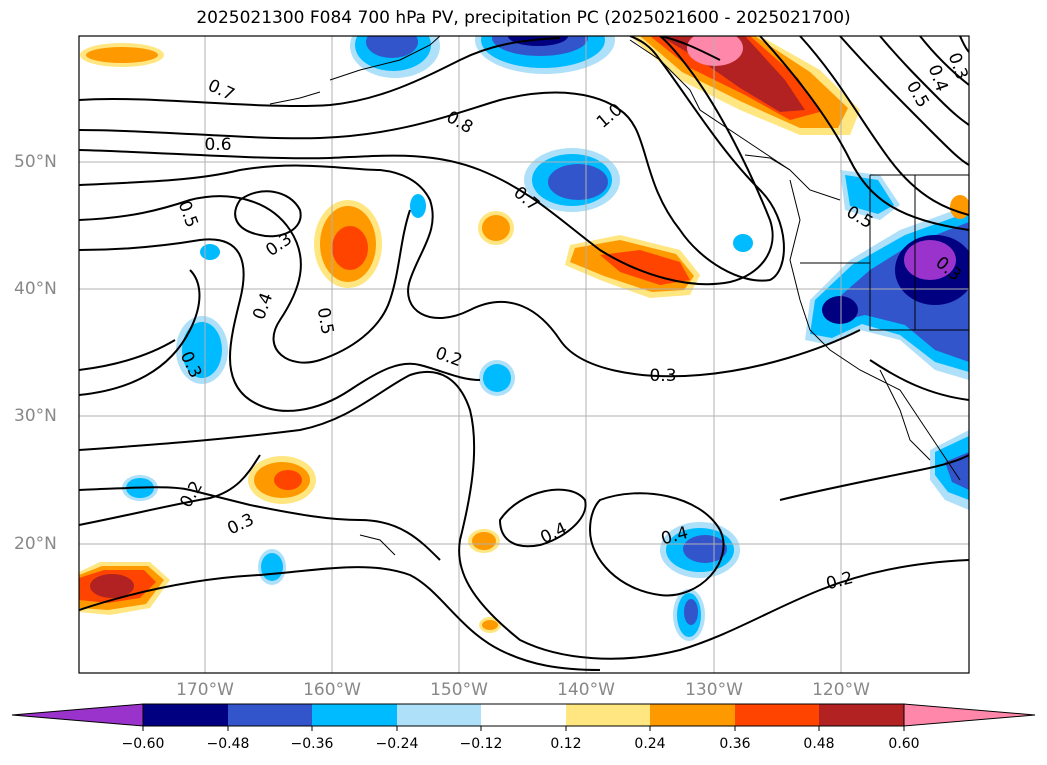 The height and width of the screenshot is (765, 1047). What do you see at coordinates (904, 744) in the screenshot?
I see `colorbar-tick-label: 0.60` at bounding box center [904, 744].